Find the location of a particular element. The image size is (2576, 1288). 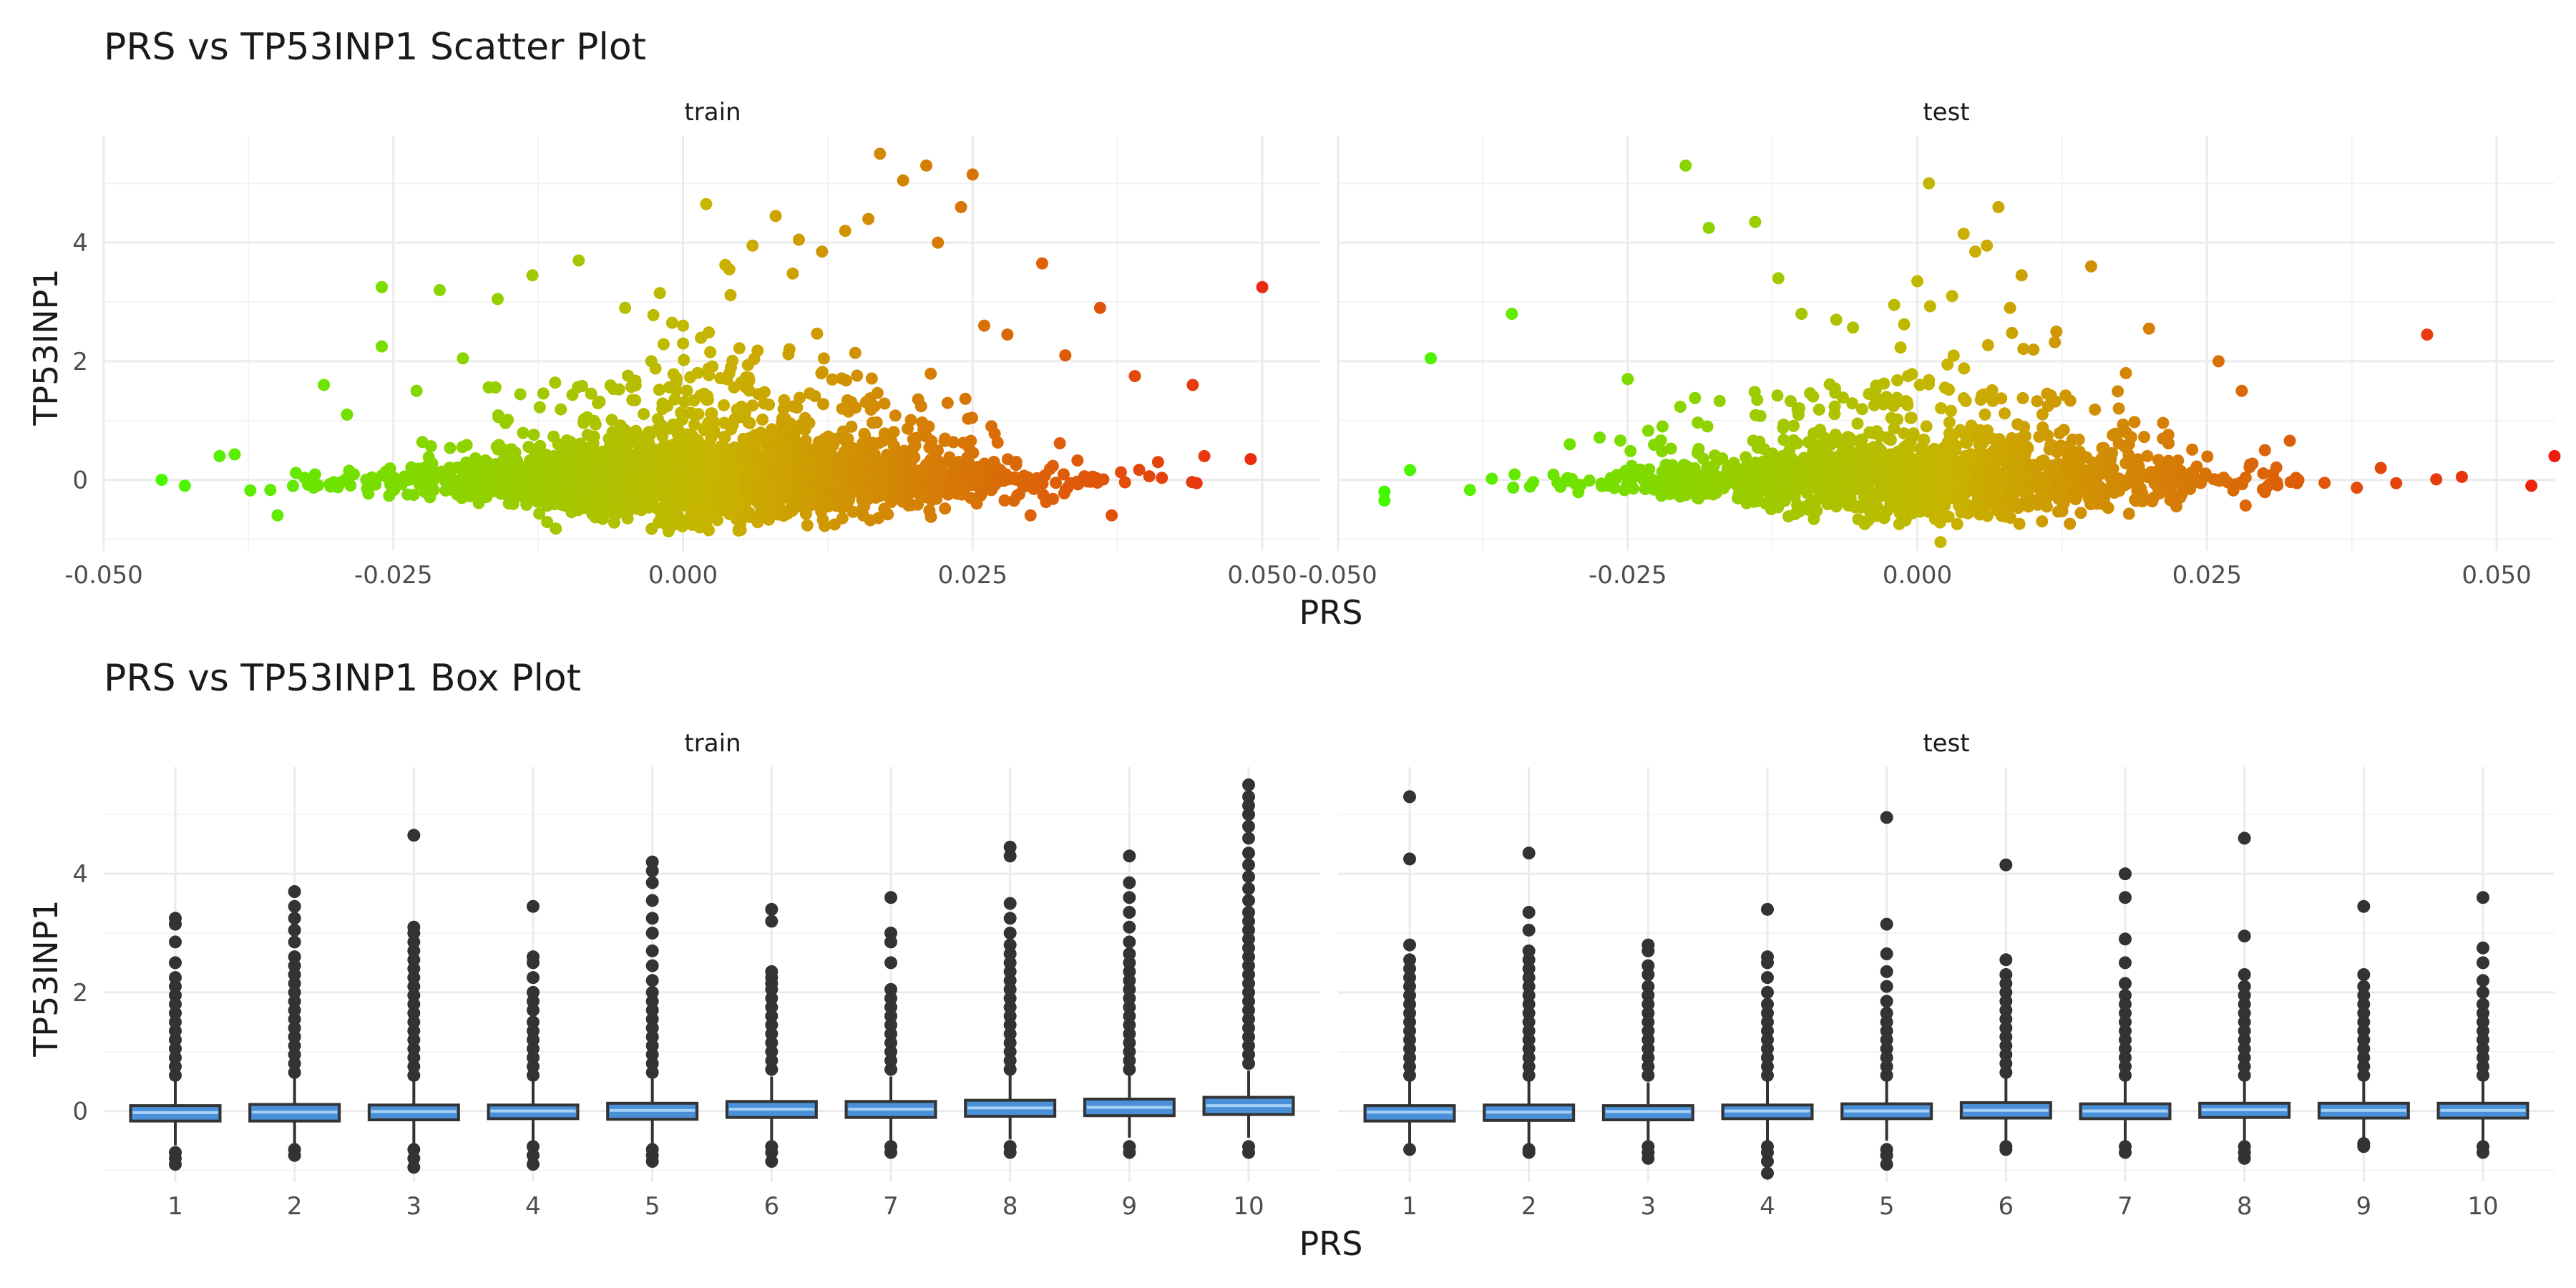

x-tick-label: 8 is located at coordinates (1010, 1206).